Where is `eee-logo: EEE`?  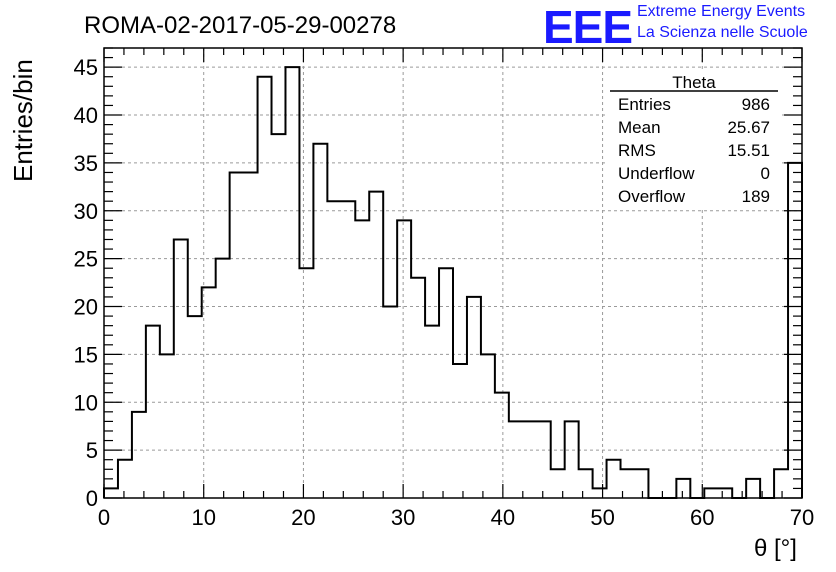 eee-logo: EEE is located at coordinates (588, 27).